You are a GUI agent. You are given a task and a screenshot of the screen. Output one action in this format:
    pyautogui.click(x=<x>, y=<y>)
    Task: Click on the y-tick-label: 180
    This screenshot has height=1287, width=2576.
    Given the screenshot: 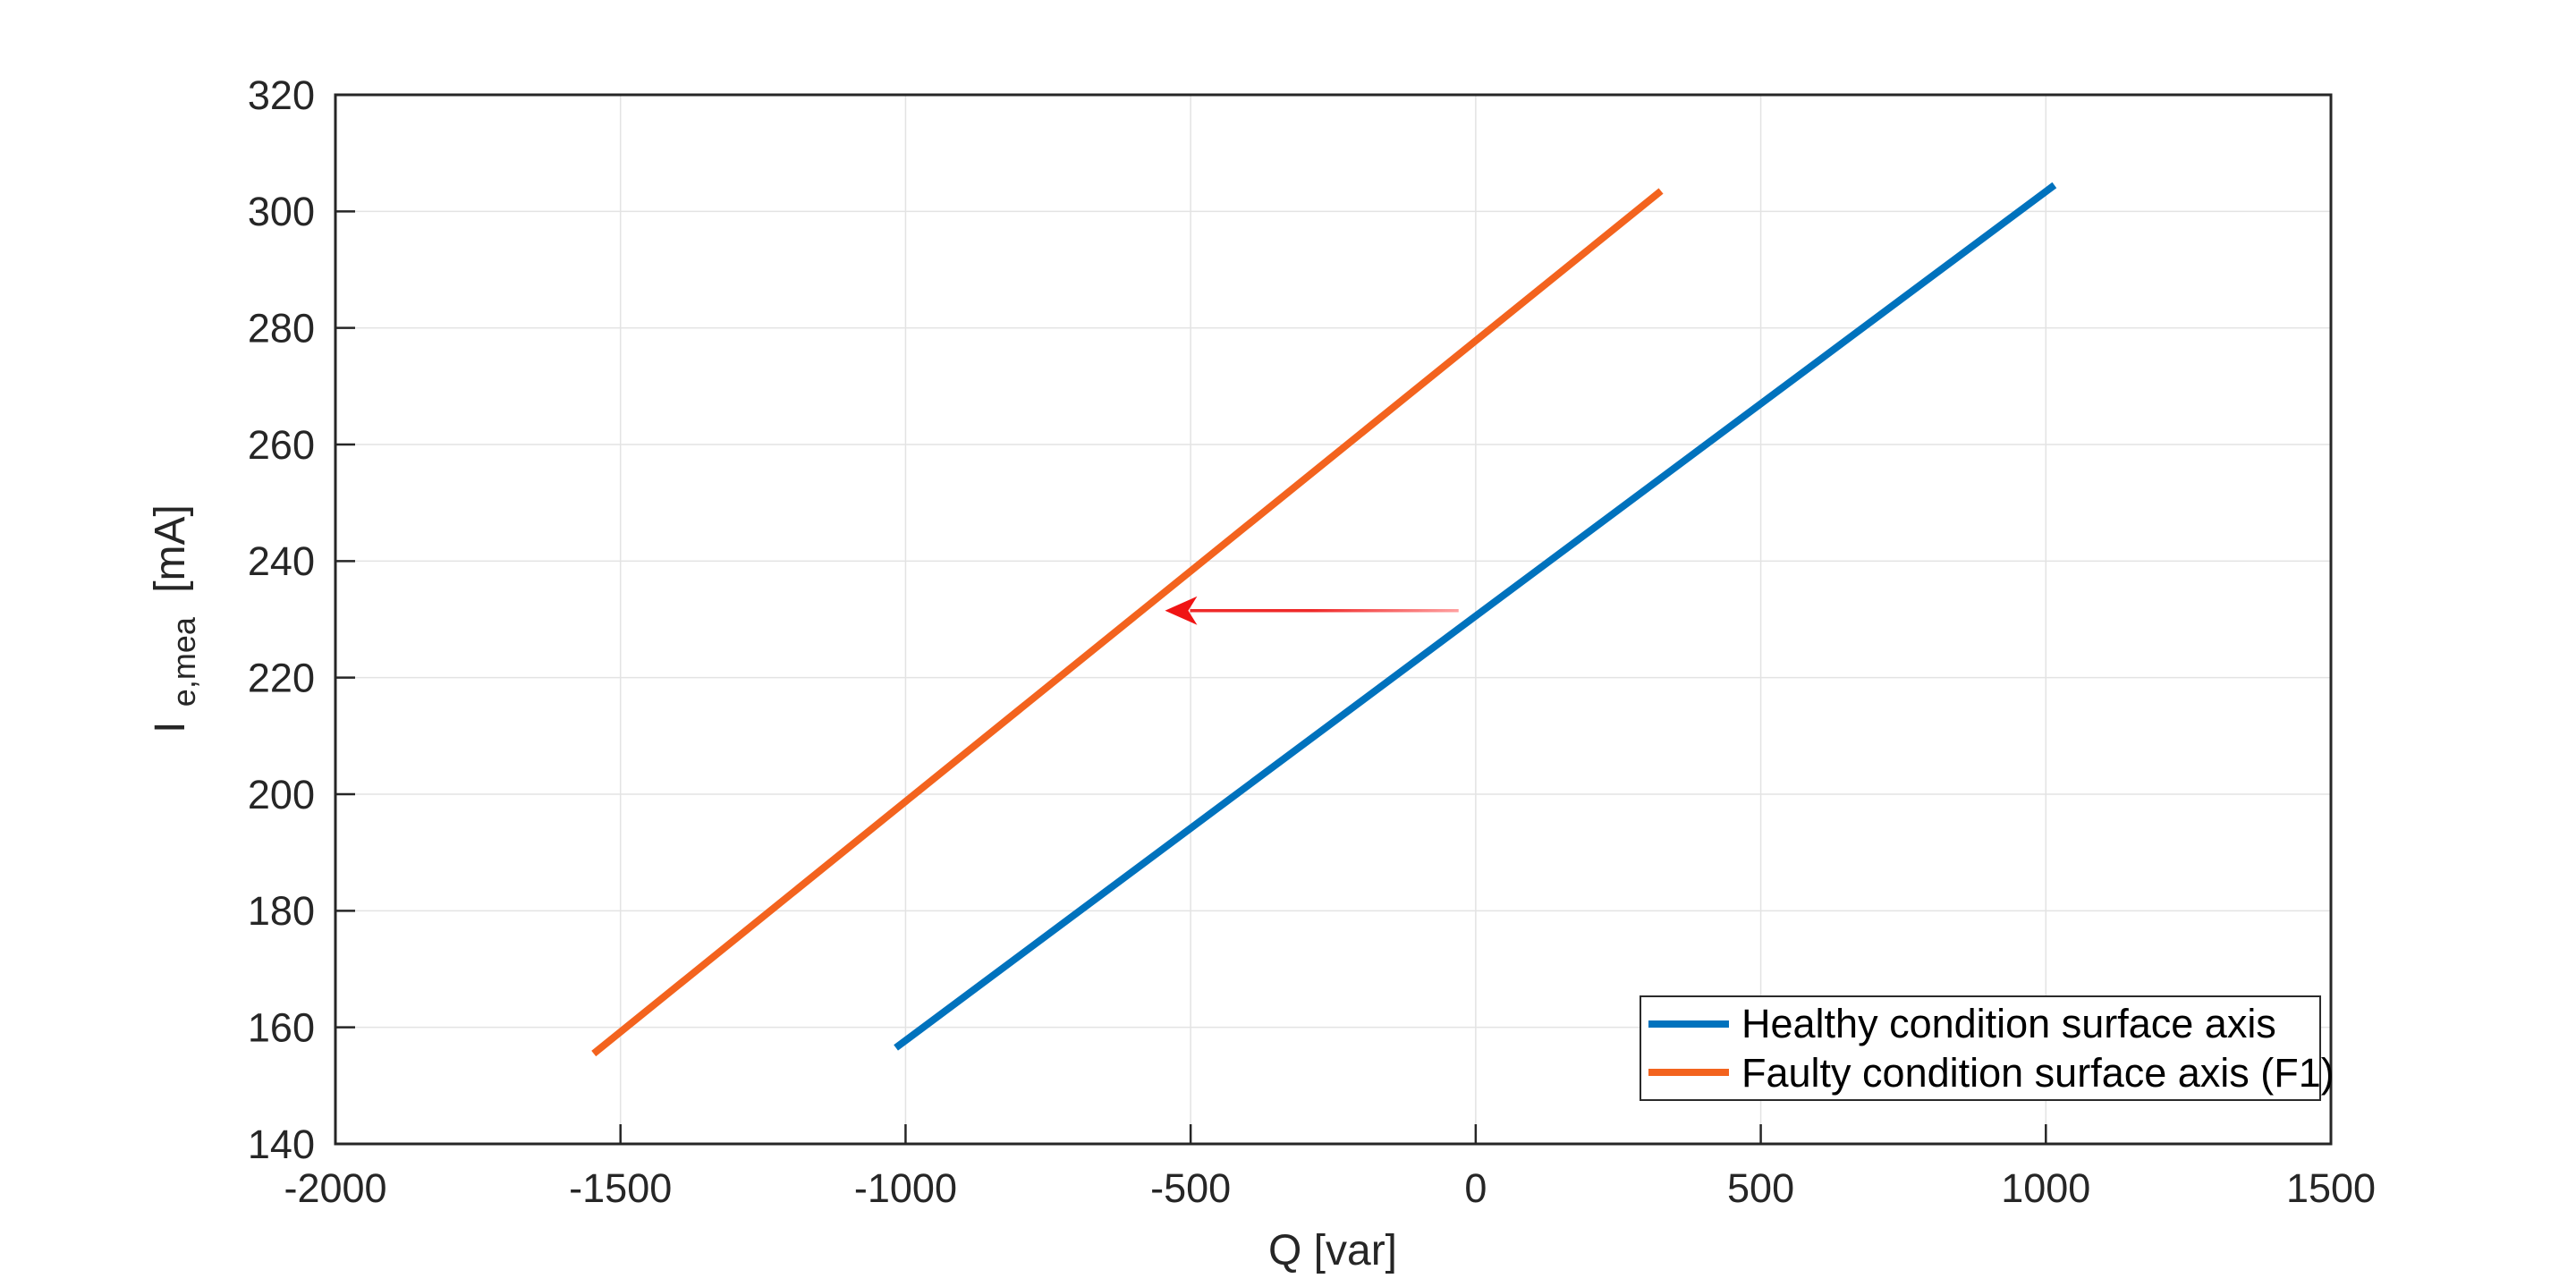 What is the action you would take?
    pyautogui.click(x=281, y=911)
    